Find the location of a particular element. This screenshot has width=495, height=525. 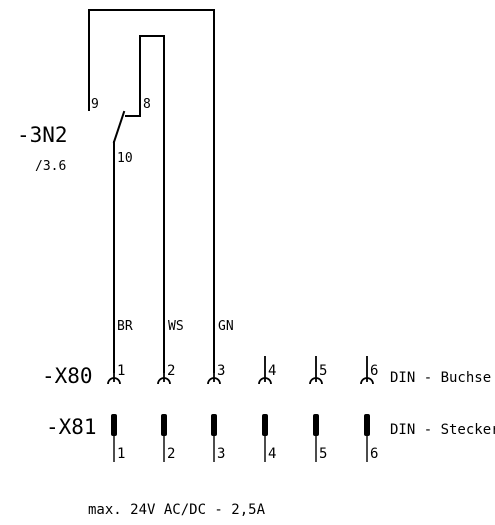

x81-plug-1: 1 is located at coordinates (118, 438).